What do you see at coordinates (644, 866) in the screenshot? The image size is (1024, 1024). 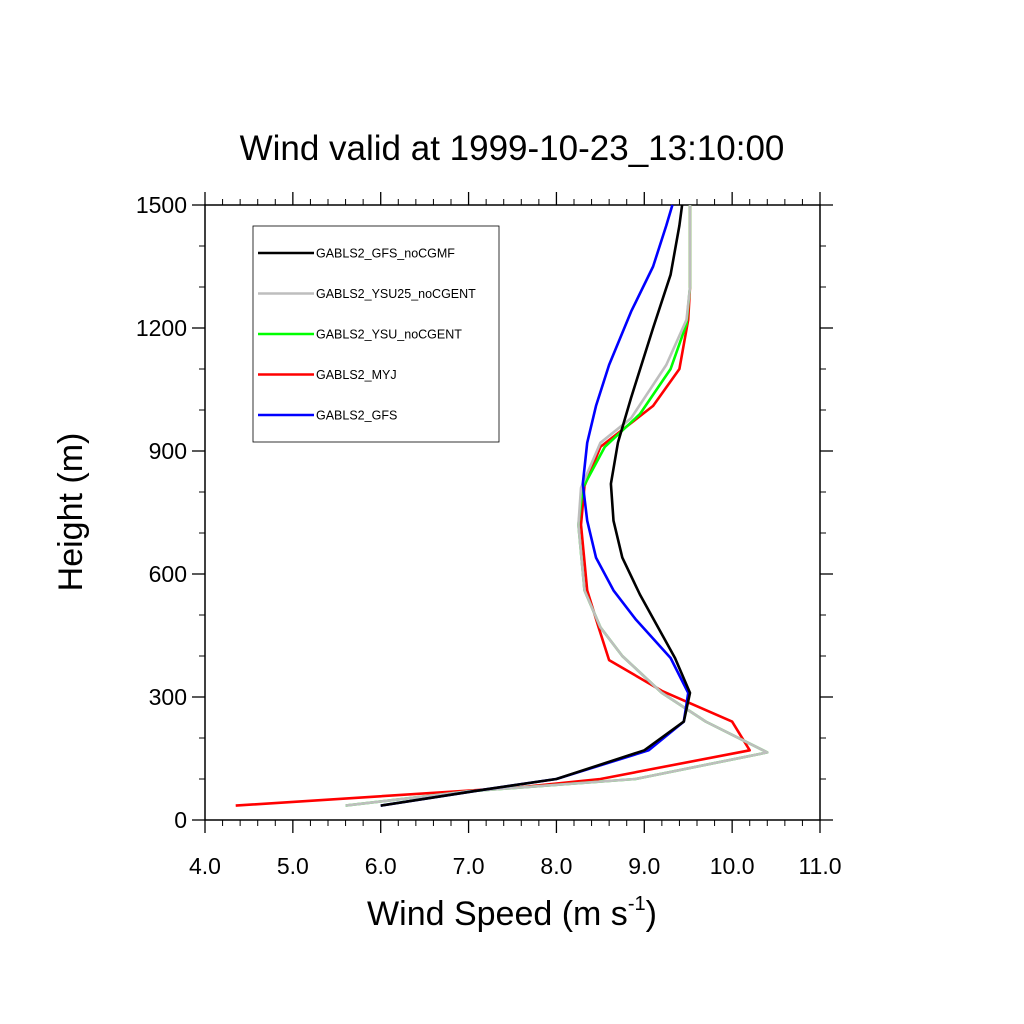 I see `x-tick-label: 9.0` at bounding box center [644, 866].